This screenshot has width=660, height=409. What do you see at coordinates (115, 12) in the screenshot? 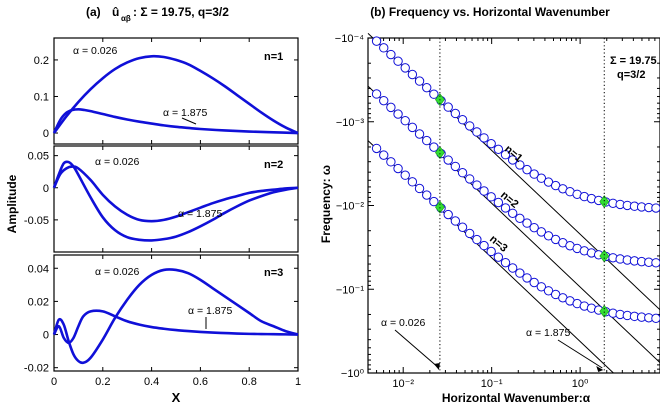
I see `panel-a-u-hat: û` at bounding box center [115, 12].